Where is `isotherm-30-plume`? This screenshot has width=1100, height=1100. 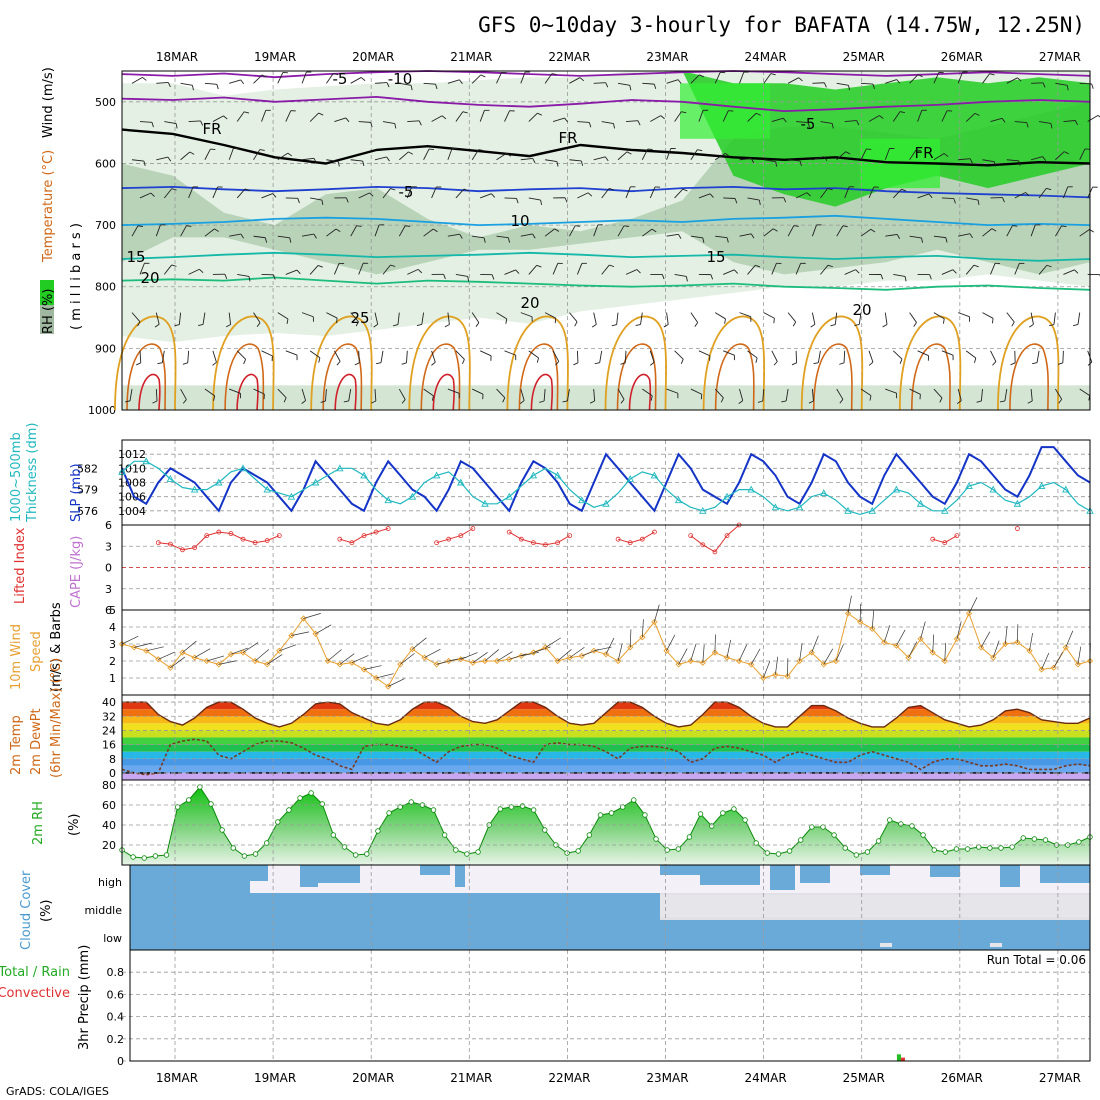 isotherm-30-plume is located at coordinates (832, 377).